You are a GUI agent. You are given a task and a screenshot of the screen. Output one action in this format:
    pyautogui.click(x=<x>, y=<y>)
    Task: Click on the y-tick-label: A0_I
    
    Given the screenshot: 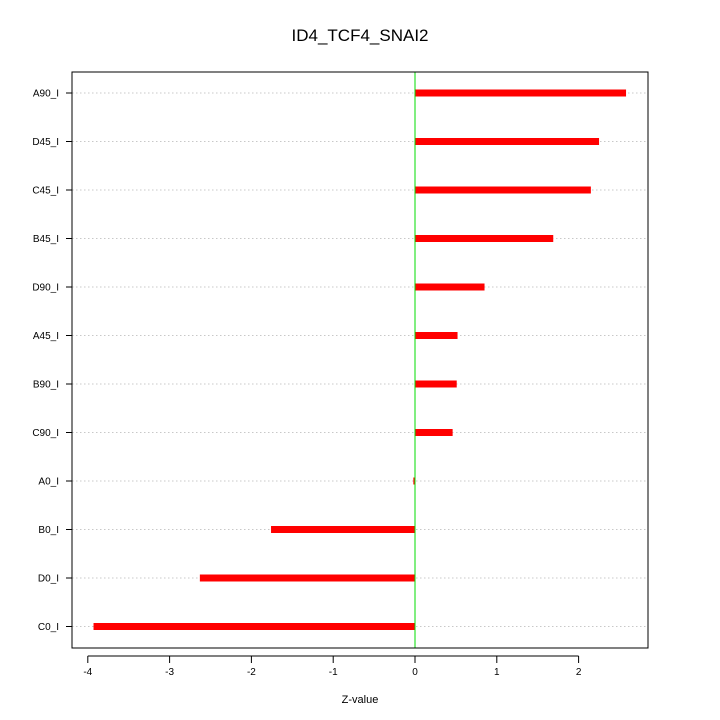 What is the action you would take?
    pyautogui.click(x=48, y=482)
    